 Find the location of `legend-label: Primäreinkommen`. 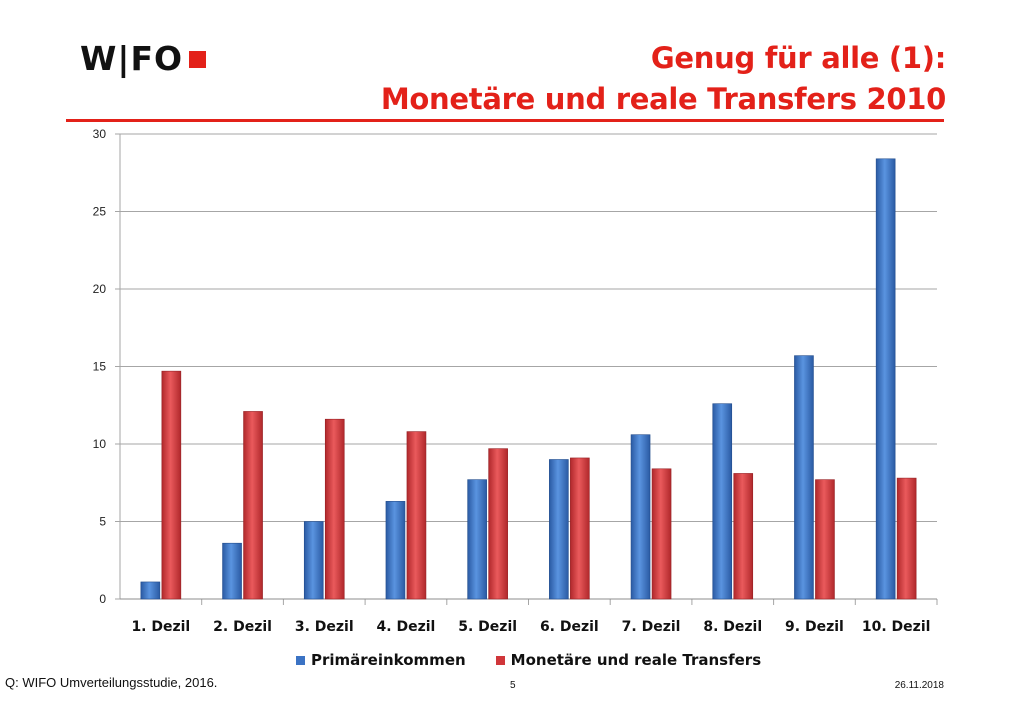

legend-label: Primäreinkommen is located at coordinates (388, 660).